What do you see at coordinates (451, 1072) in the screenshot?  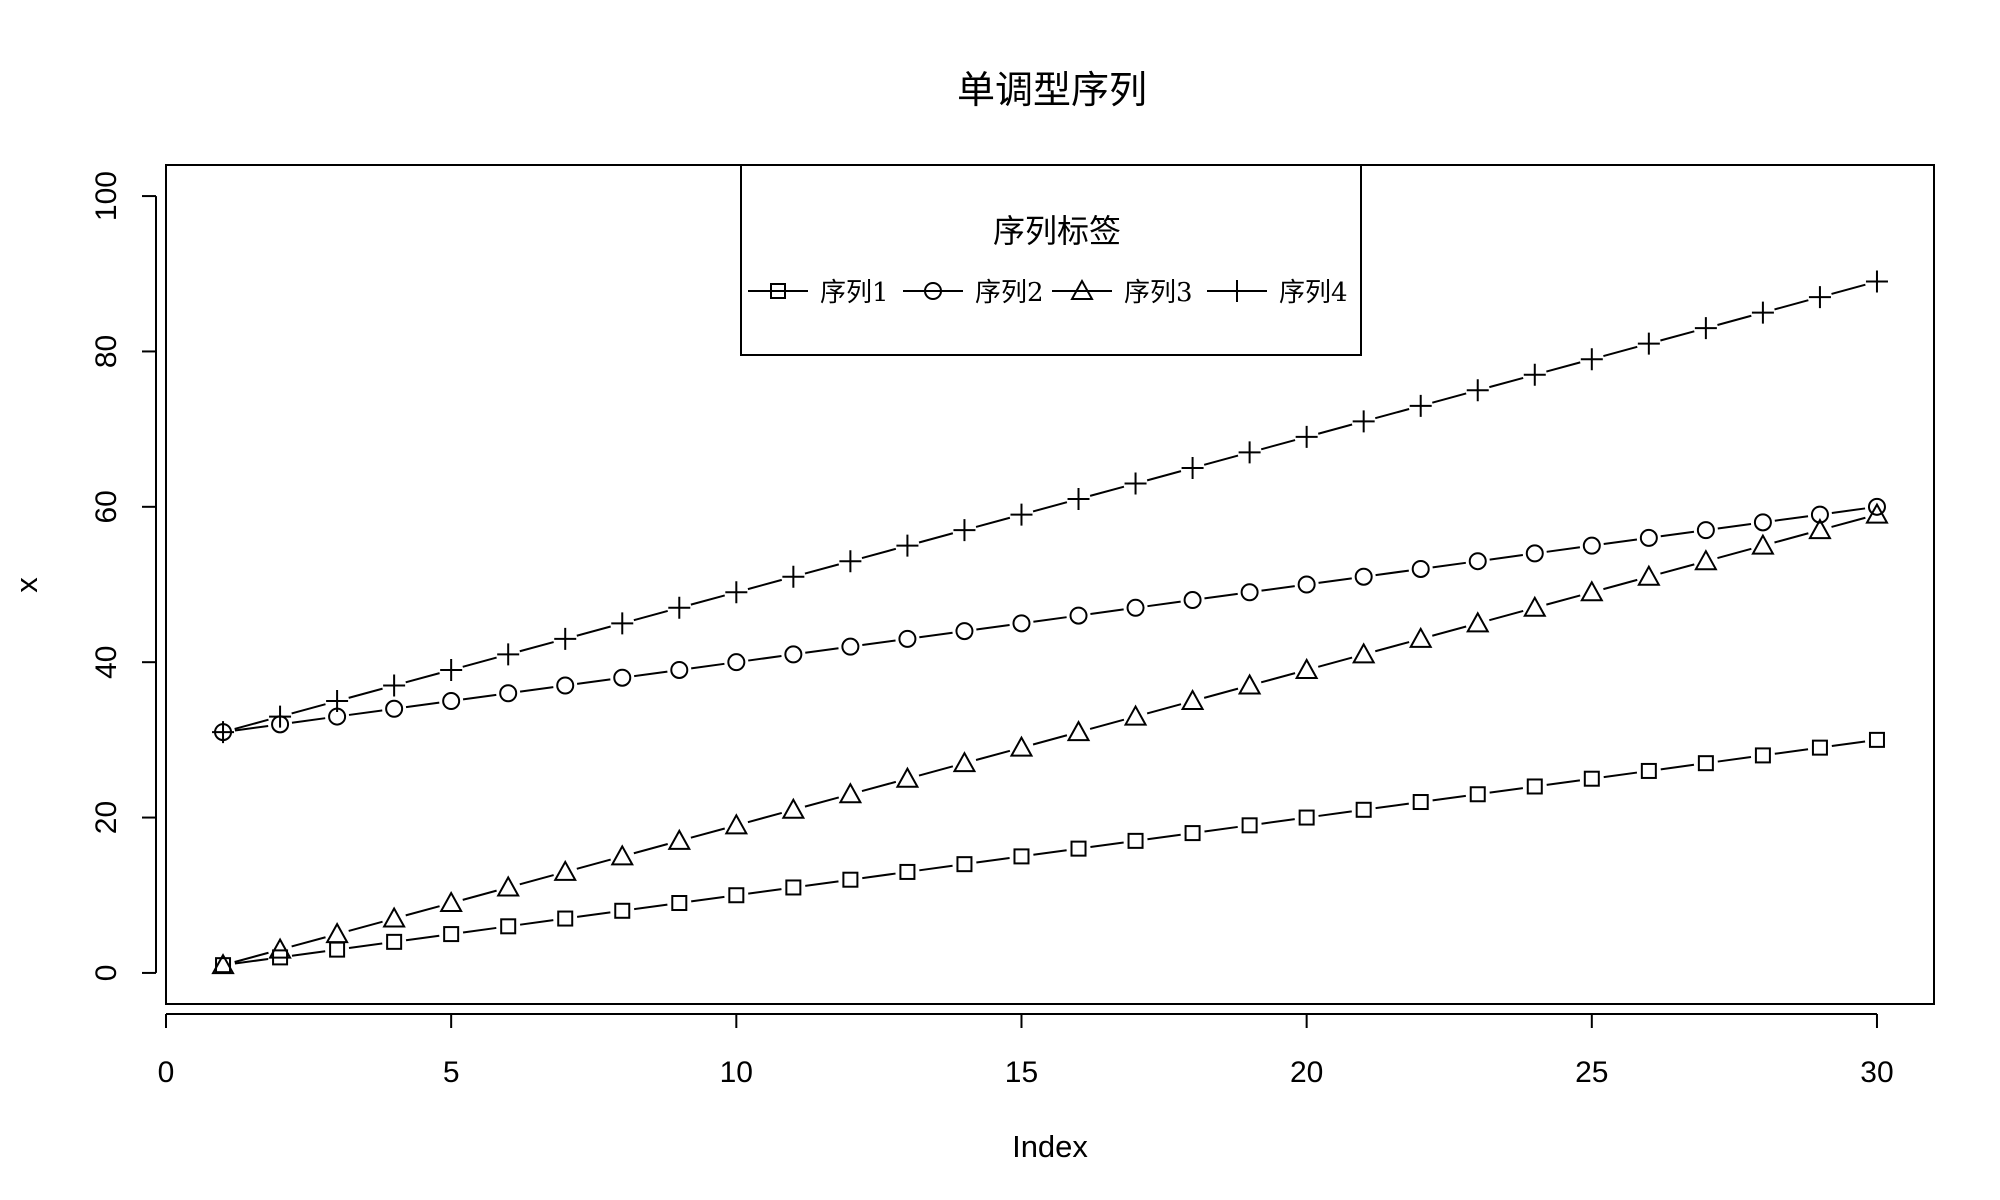 I see `x-tick-label: 5` at bounding box center [451, 1072].